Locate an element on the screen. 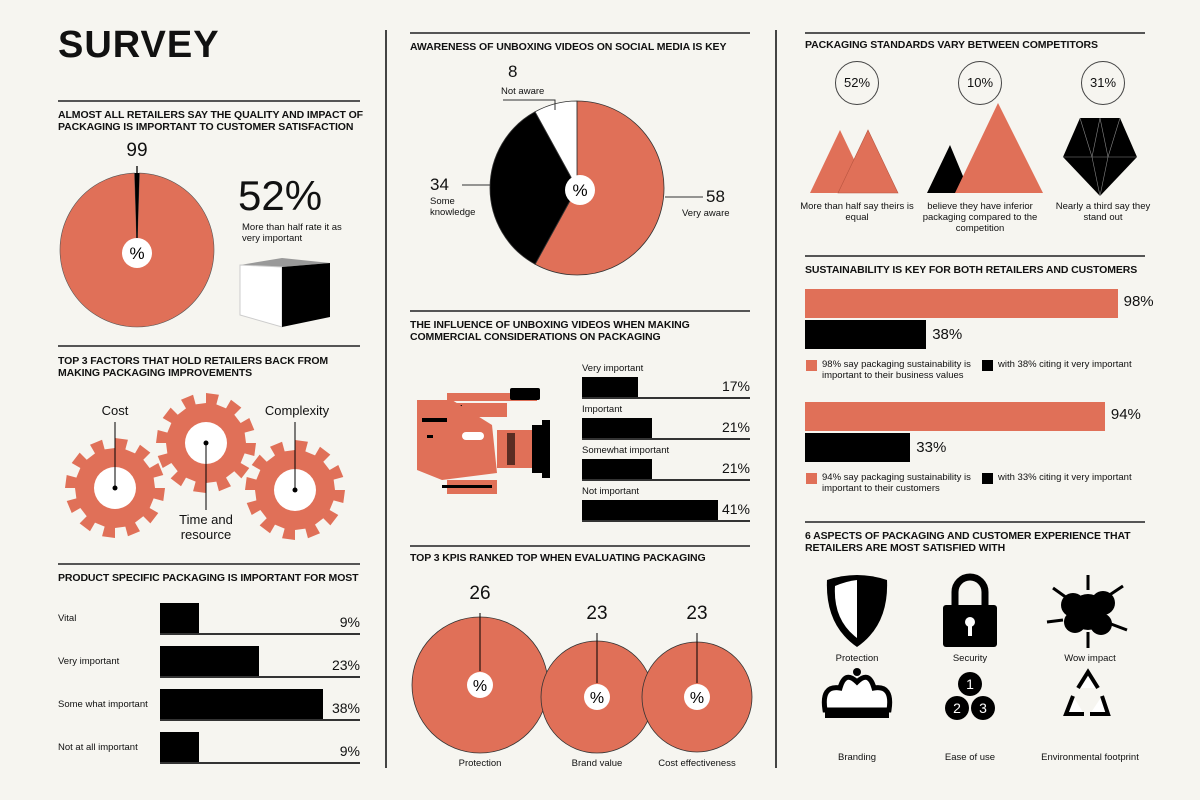 The height and width of the screenshot is (800, 1200). aspect-label: Wow impact is located at coordinates (1090, 658).